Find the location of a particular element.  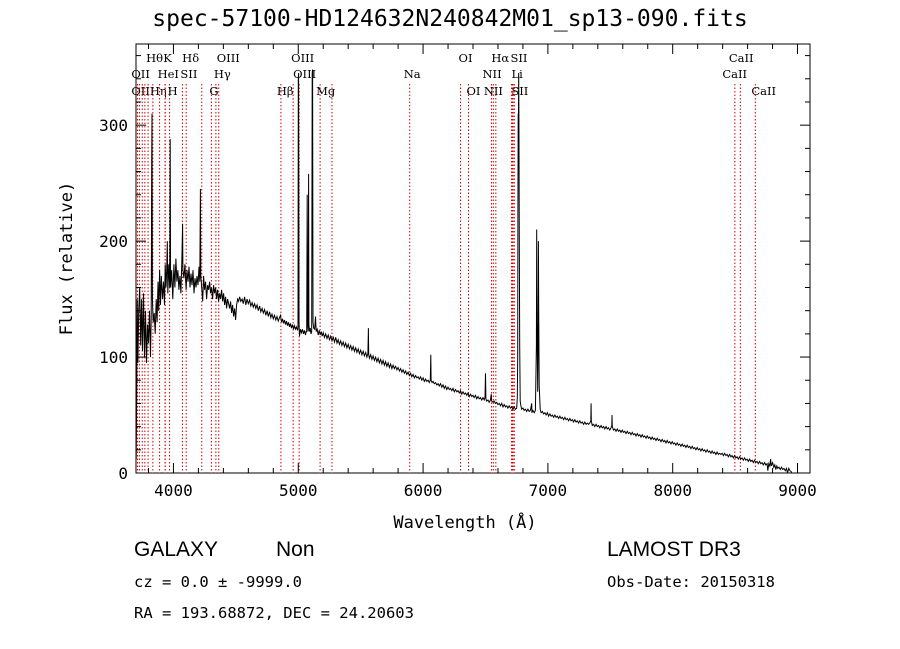

x-tick-label: 7000 is located at coordinates (548, 490).